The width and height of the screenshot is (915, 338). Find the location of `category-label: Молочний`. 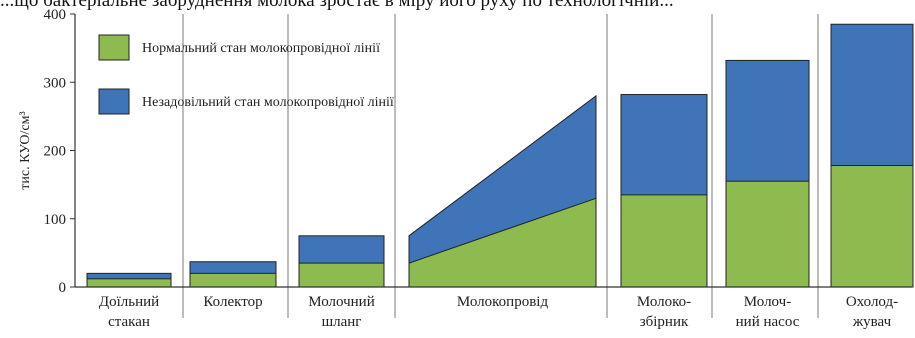

category-label: Молочний is located at coordinates (341, 302).